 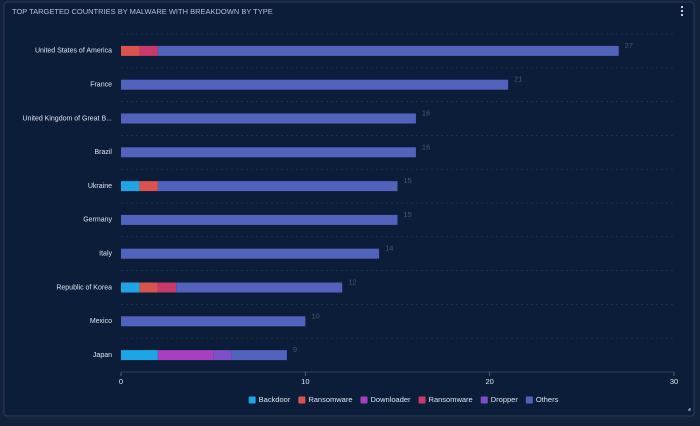 What do you see at coordinates (547, 399) in the screenshot?
I see `legend-label: Others` at bounding box center [547, 399].